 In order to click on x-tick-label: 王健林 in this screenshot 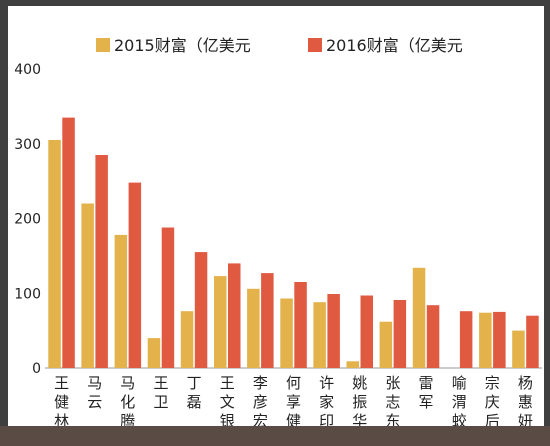, I will do `click(61, 400)`.